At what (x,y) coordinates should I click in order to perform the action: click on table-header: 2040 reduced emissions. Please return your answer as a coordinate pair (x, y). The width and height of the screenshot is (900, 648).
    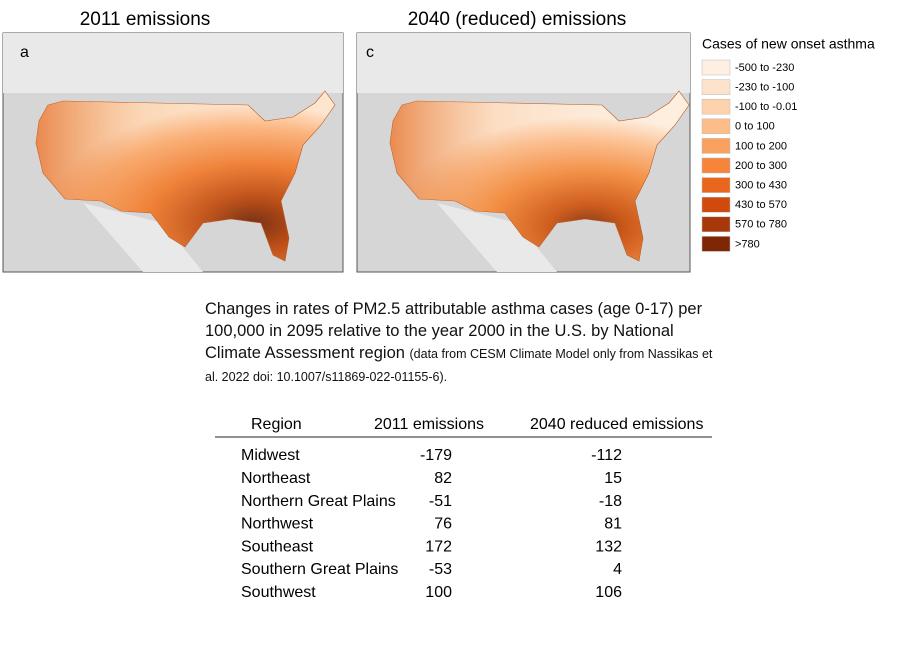
    Looking at the image, I should click on (616, 424).